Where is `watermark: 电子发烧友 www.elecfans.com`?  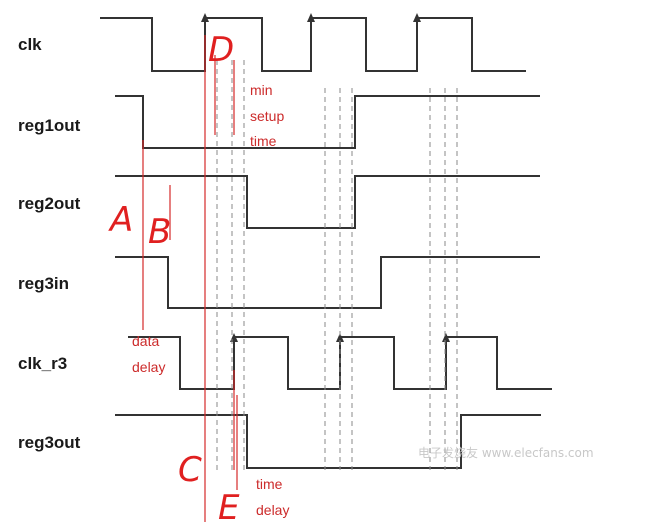 watermark: 电子发烧友 www.elecfans.com is located at coordinates (506, 453).